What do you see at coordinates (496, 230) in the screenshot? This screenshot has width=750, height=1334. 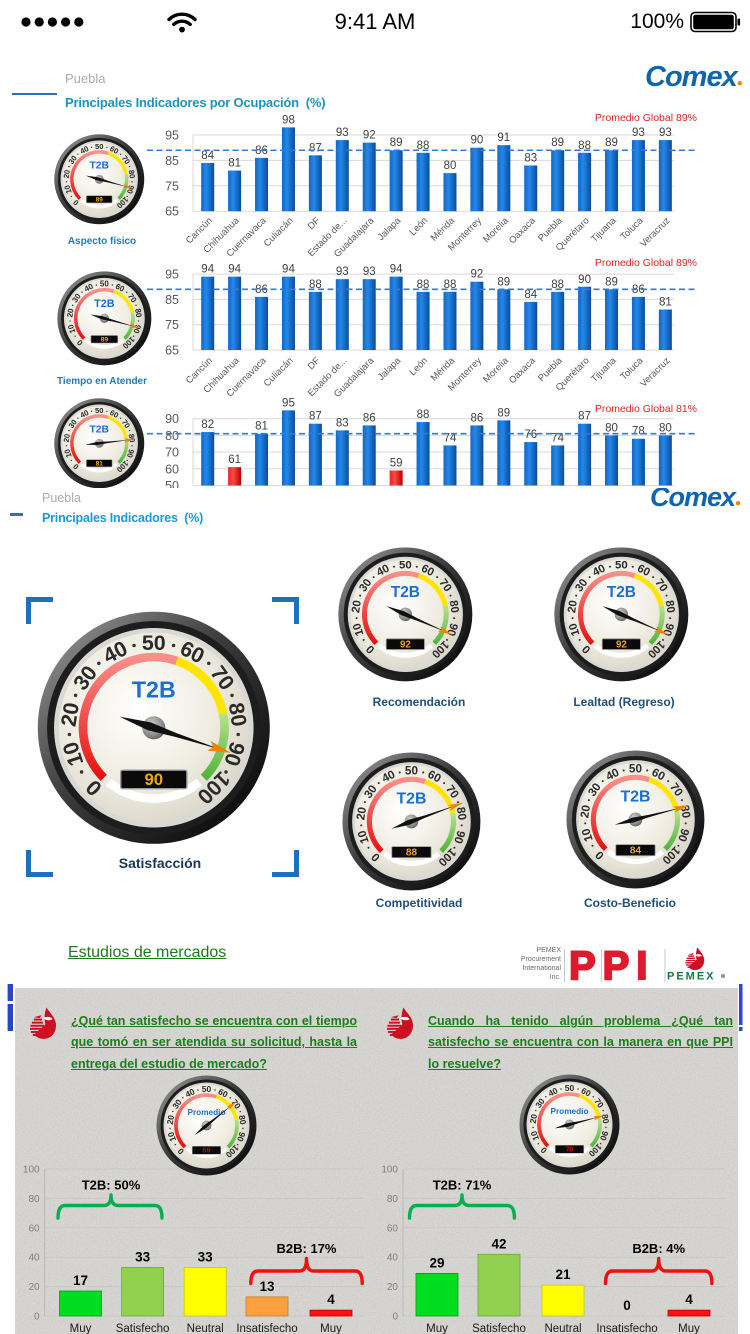 I see `svg-text: Morelia` at bounding box center [496, 230].